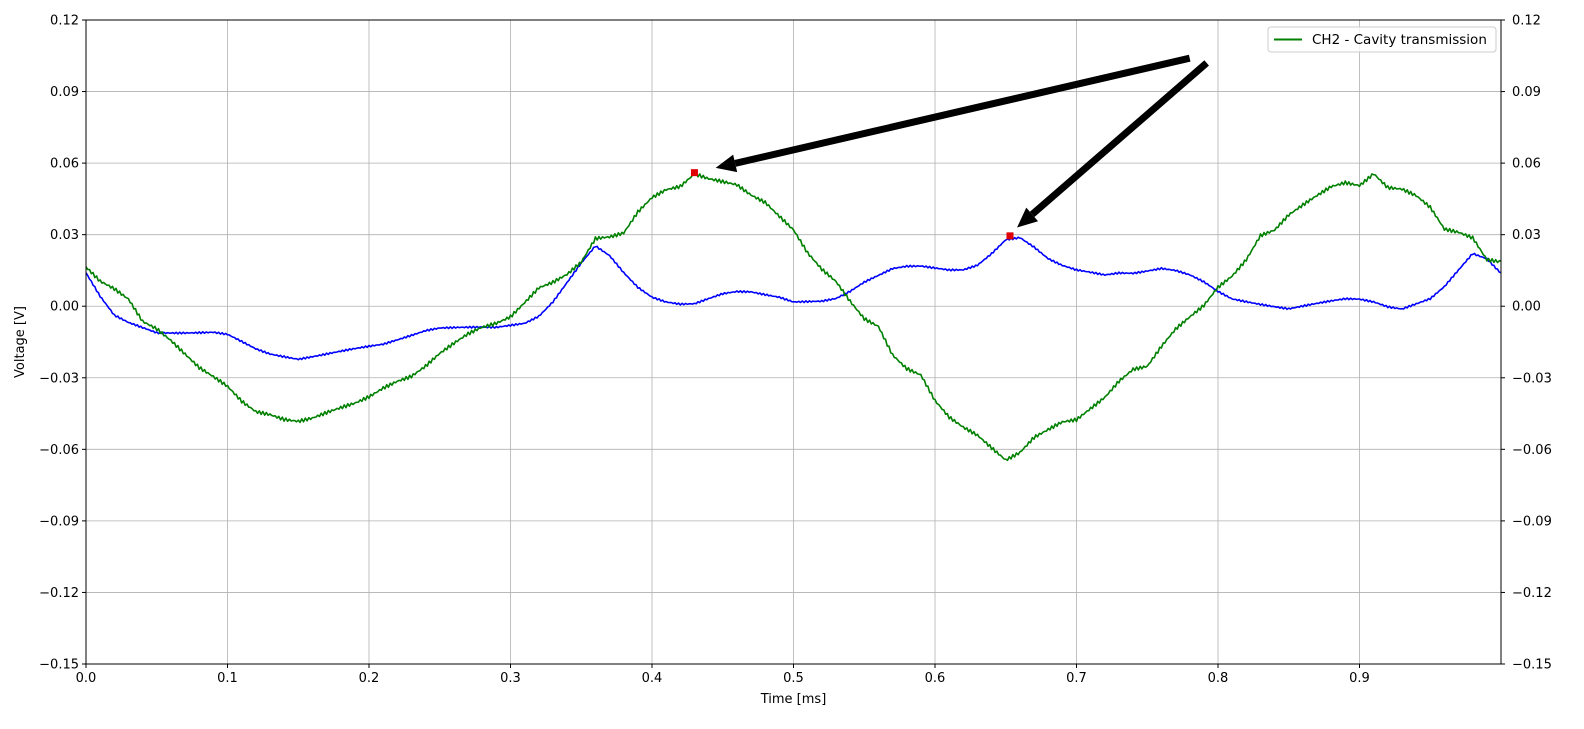  I want to click on y-tick-label-left: 0.06, so click(64, 164).